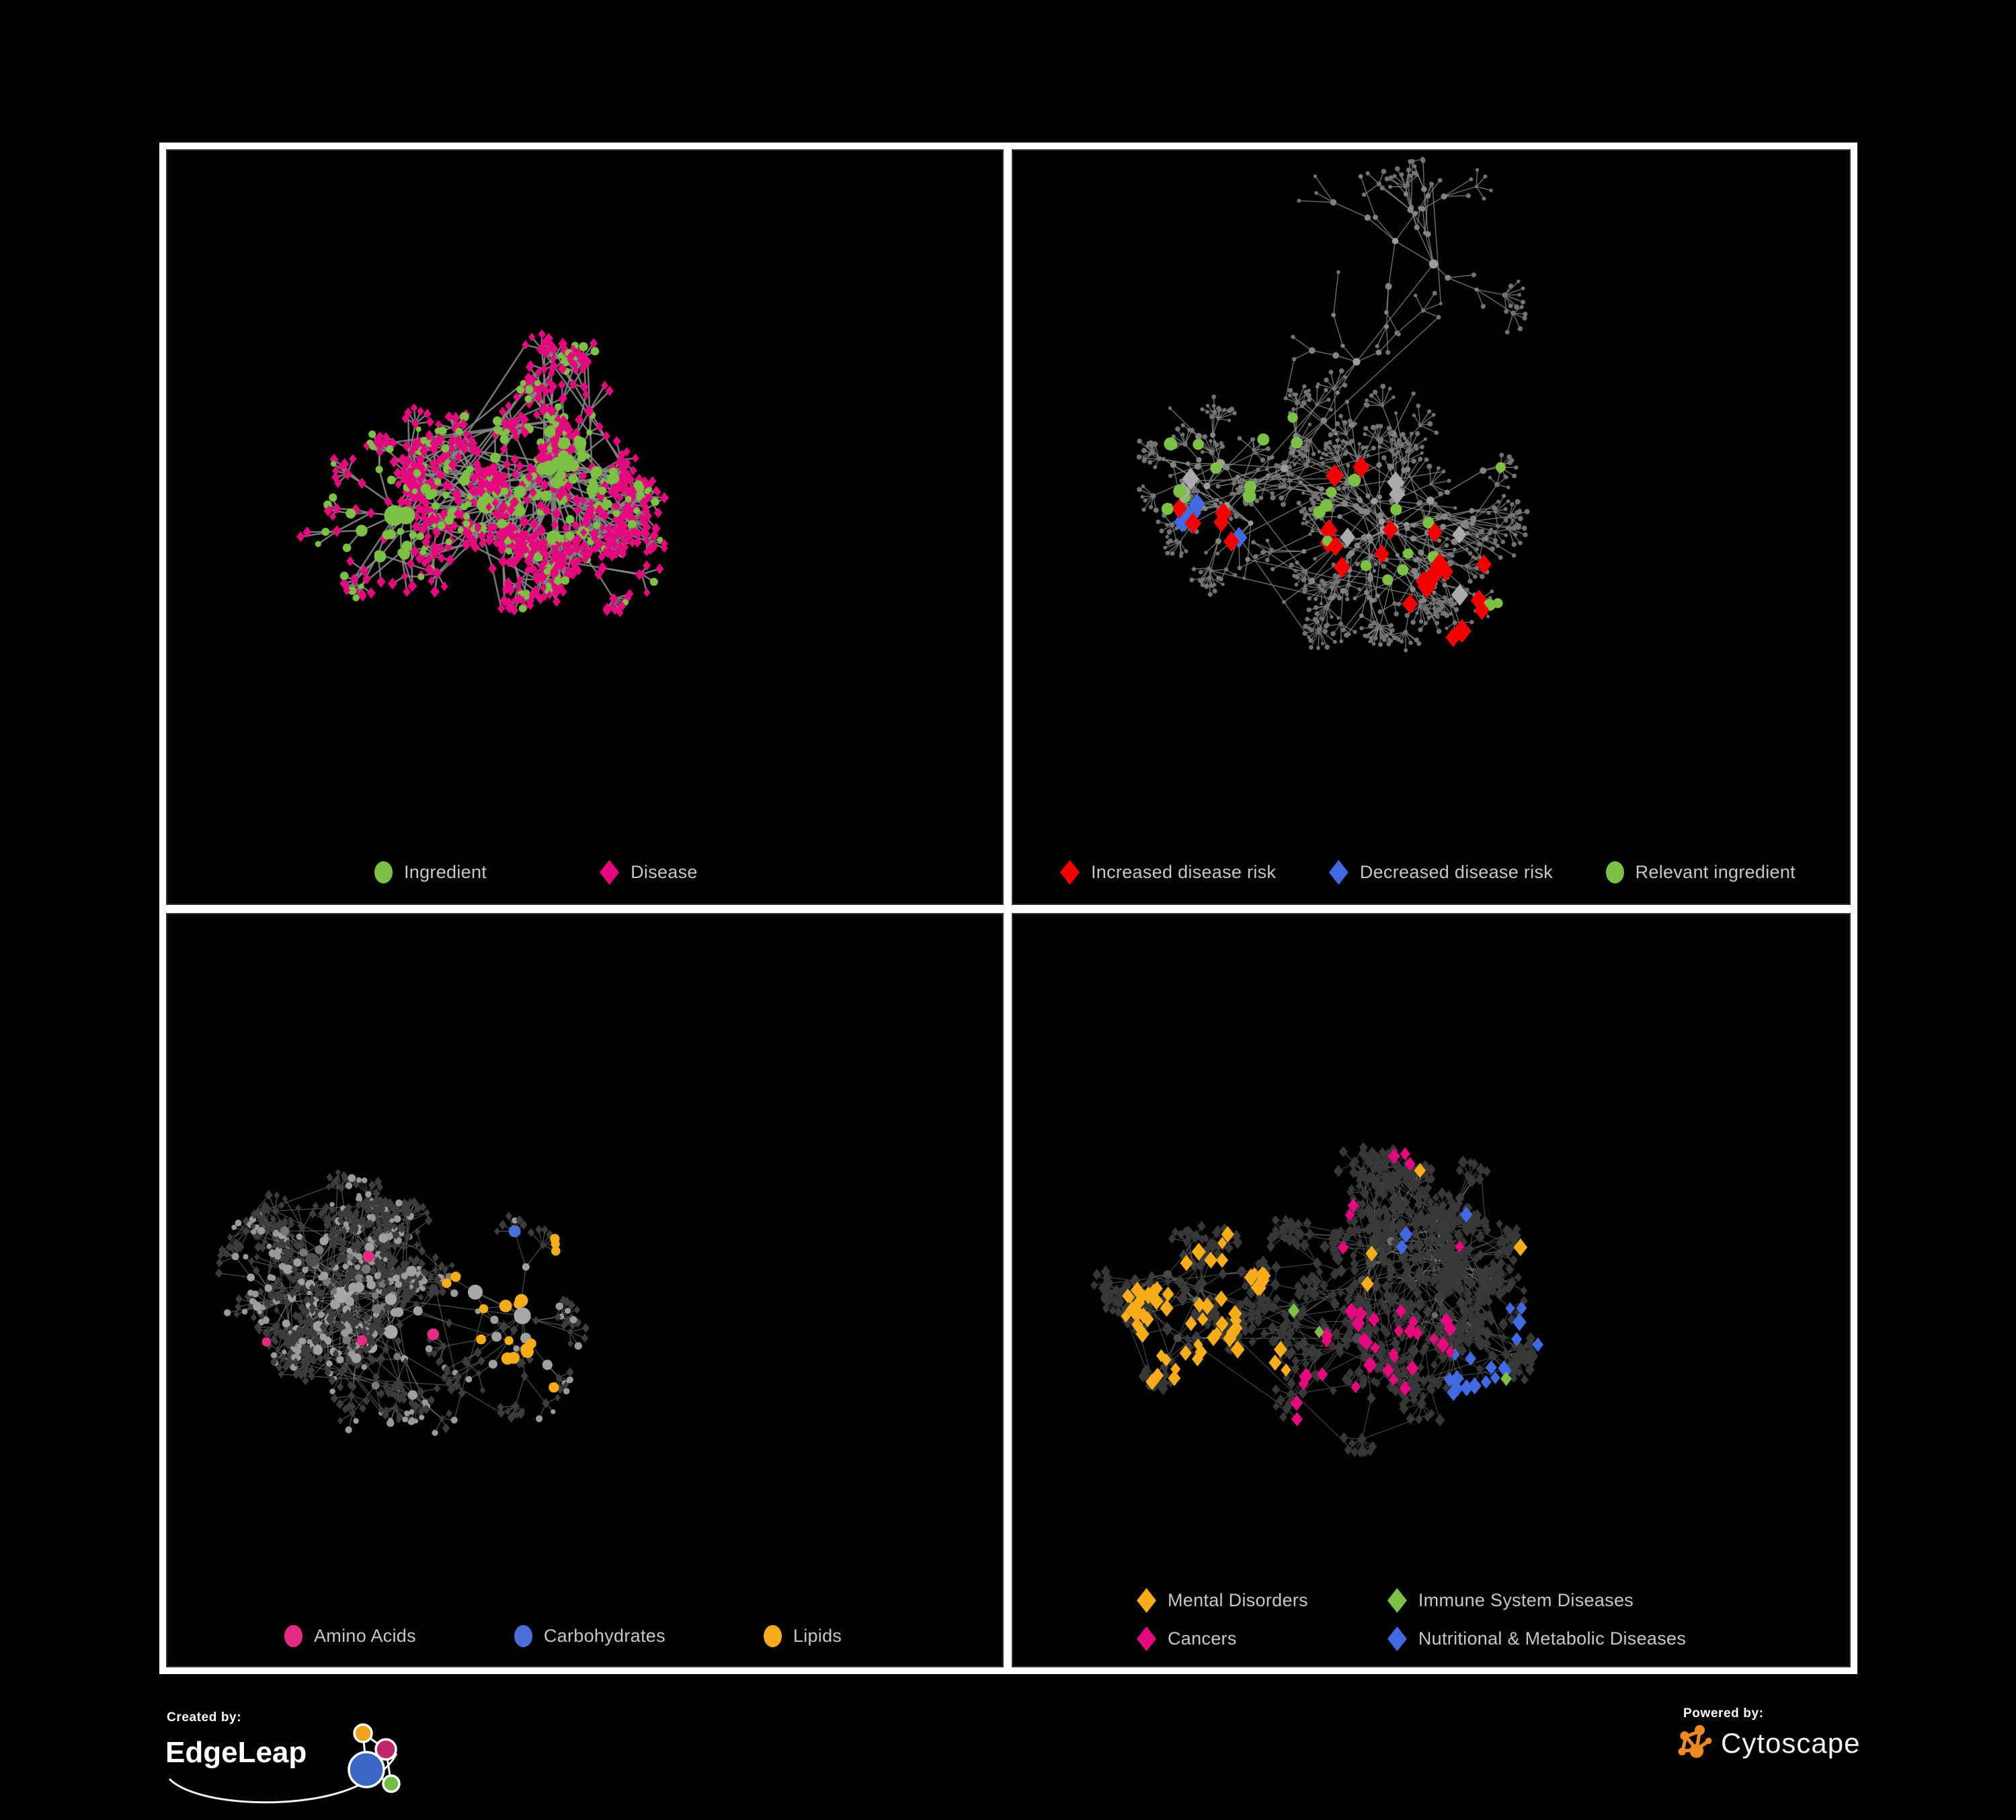 This screenshot has height=1820, width=2016. What do you see at coordinates (482, 473) in the screenshot?
I see `ingredient-disease-network-graph` at bounding box center [482, 473].